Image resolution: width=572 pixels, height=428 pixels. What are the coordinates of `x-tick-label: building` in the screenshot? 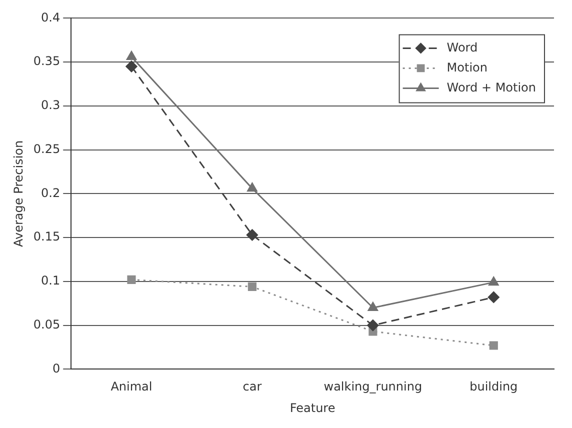 It's located at (494, 387).